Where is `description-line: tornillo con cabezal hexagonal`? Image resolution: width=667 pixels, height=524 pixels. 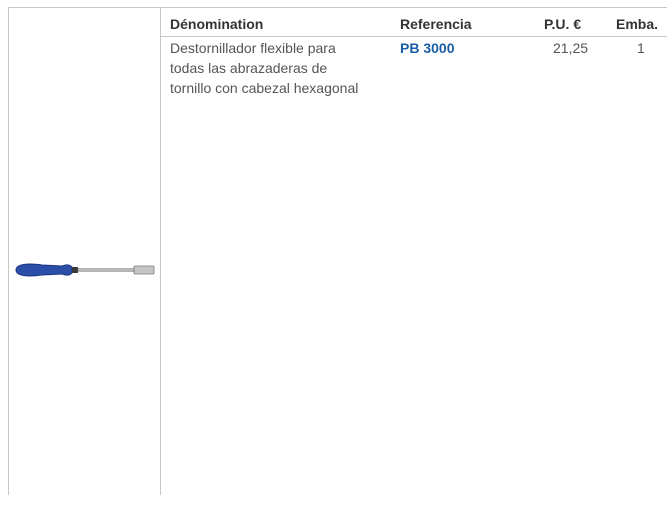
description-line: tornillo con cabezal hexagonal is located at coordinates (264, 88).